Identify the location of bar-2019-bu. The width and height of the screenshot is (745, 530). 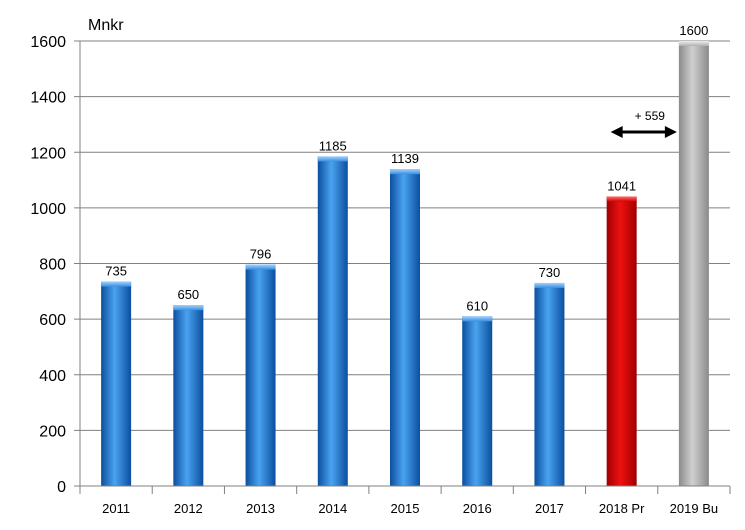
(693, 263).